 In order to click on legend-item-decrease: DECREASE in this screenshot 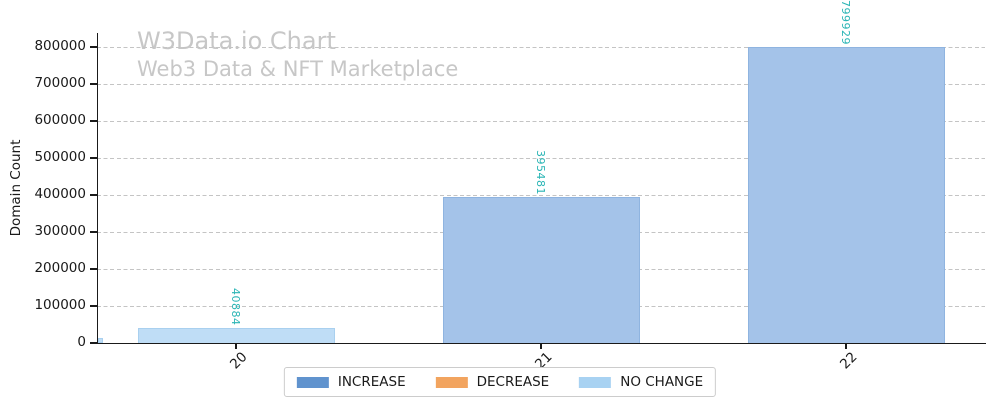, I will do `click(492, 382)`.